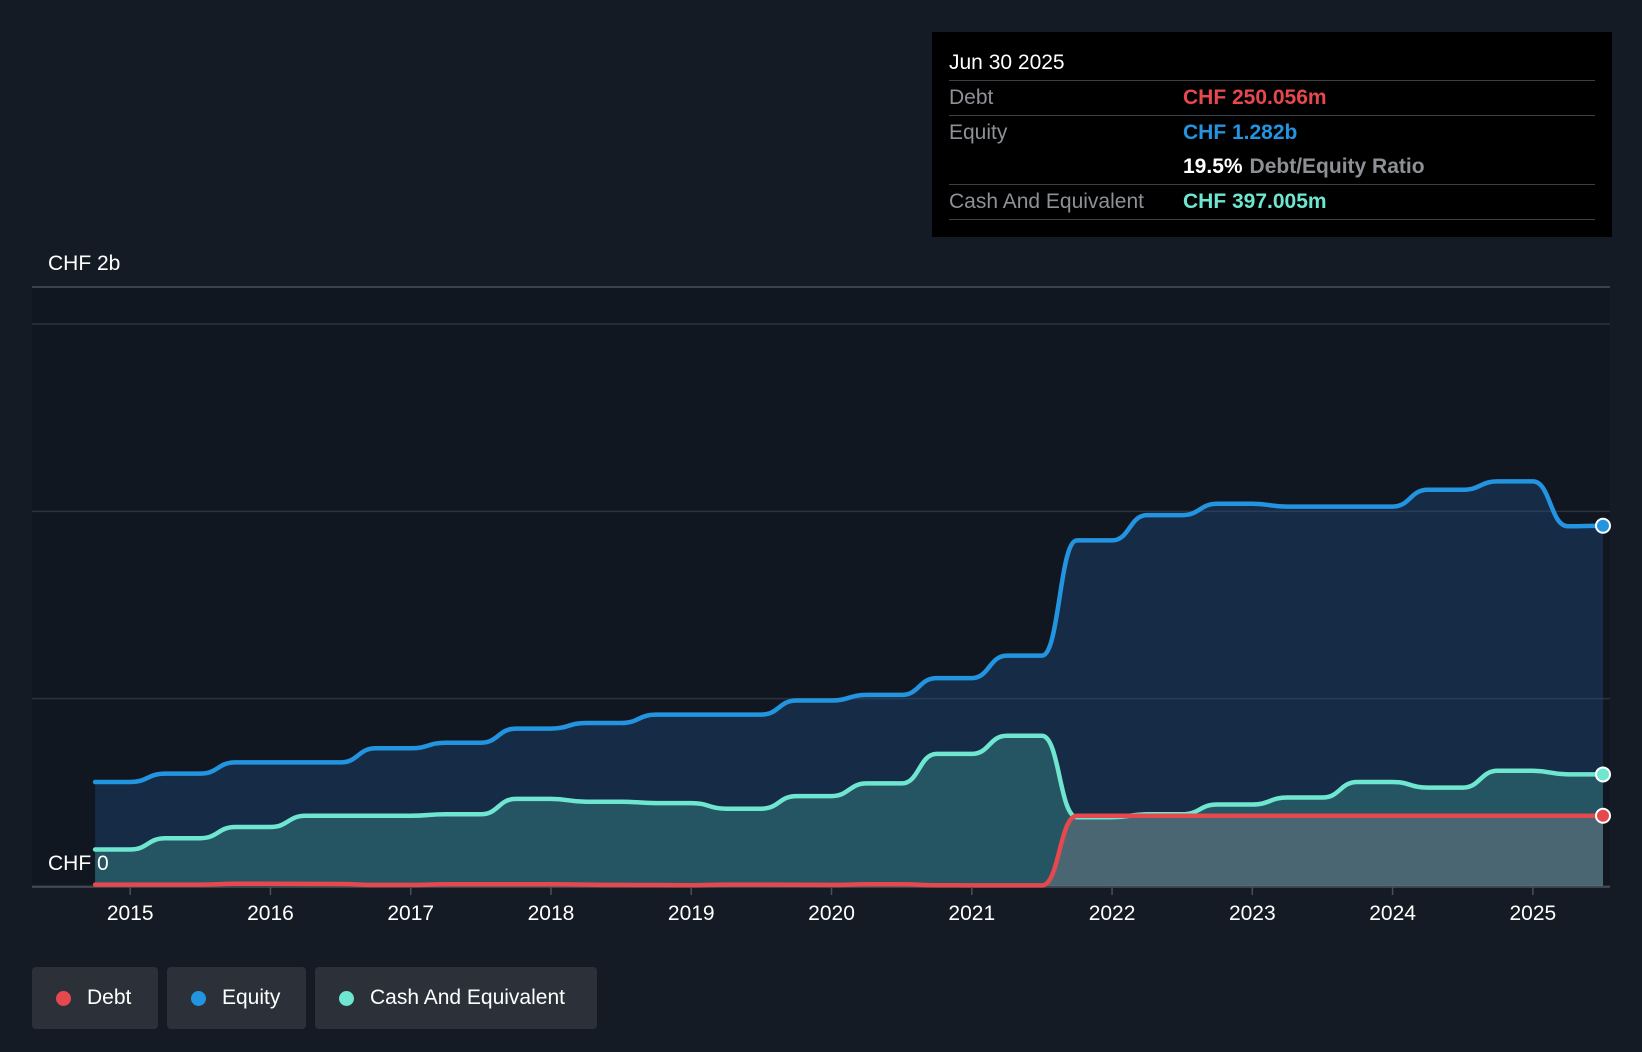  What do you see at coordinates (1602, 525) in the screenshot?
I see `equity-end-marker` at bounding box center [1602, 525].